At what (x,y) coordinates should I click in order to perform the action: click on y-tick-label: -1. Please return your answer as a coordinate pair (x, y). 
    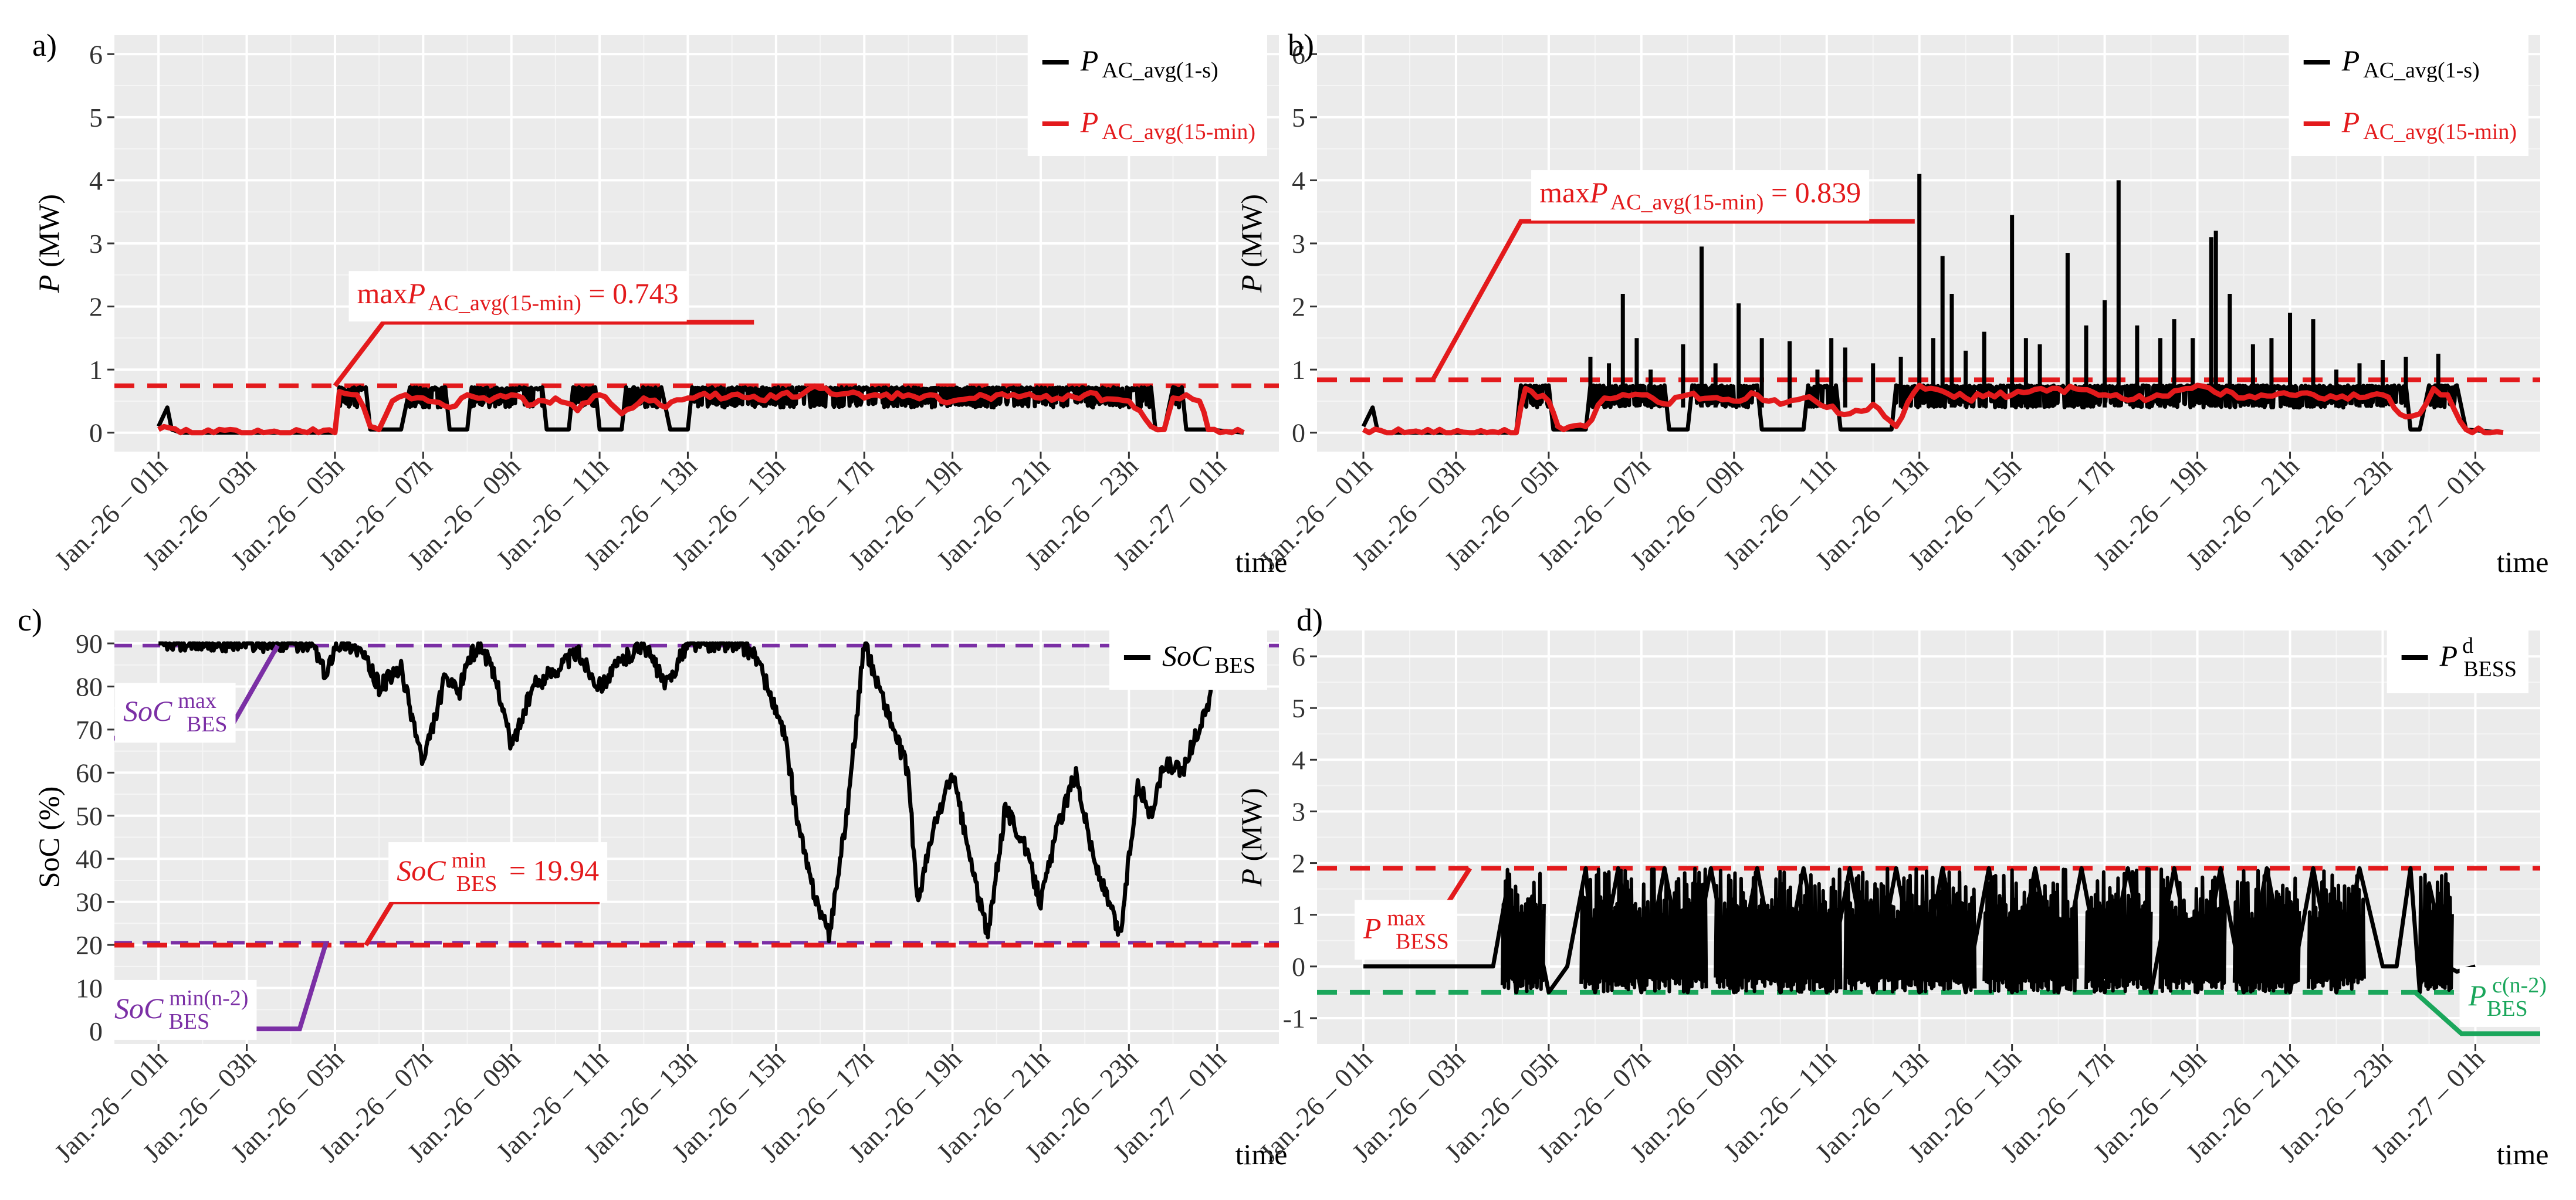
    Looking at the image, I should click on (1294, 1019).